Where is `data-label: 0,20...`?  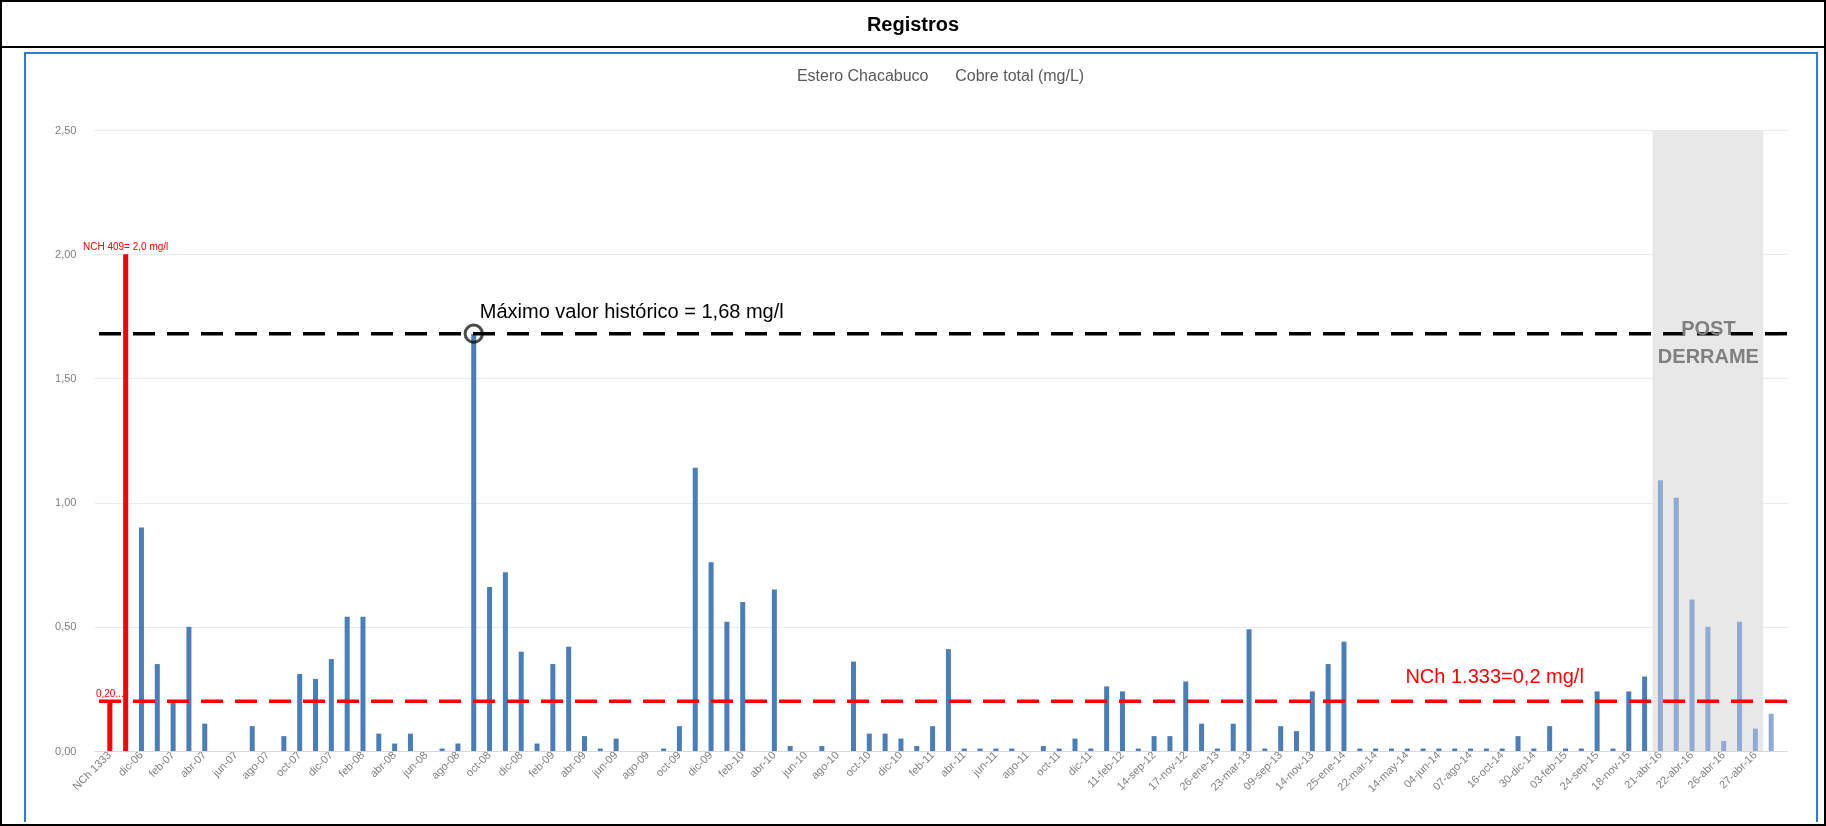
data-label: 0,20... is located at coordinates (109, 694).